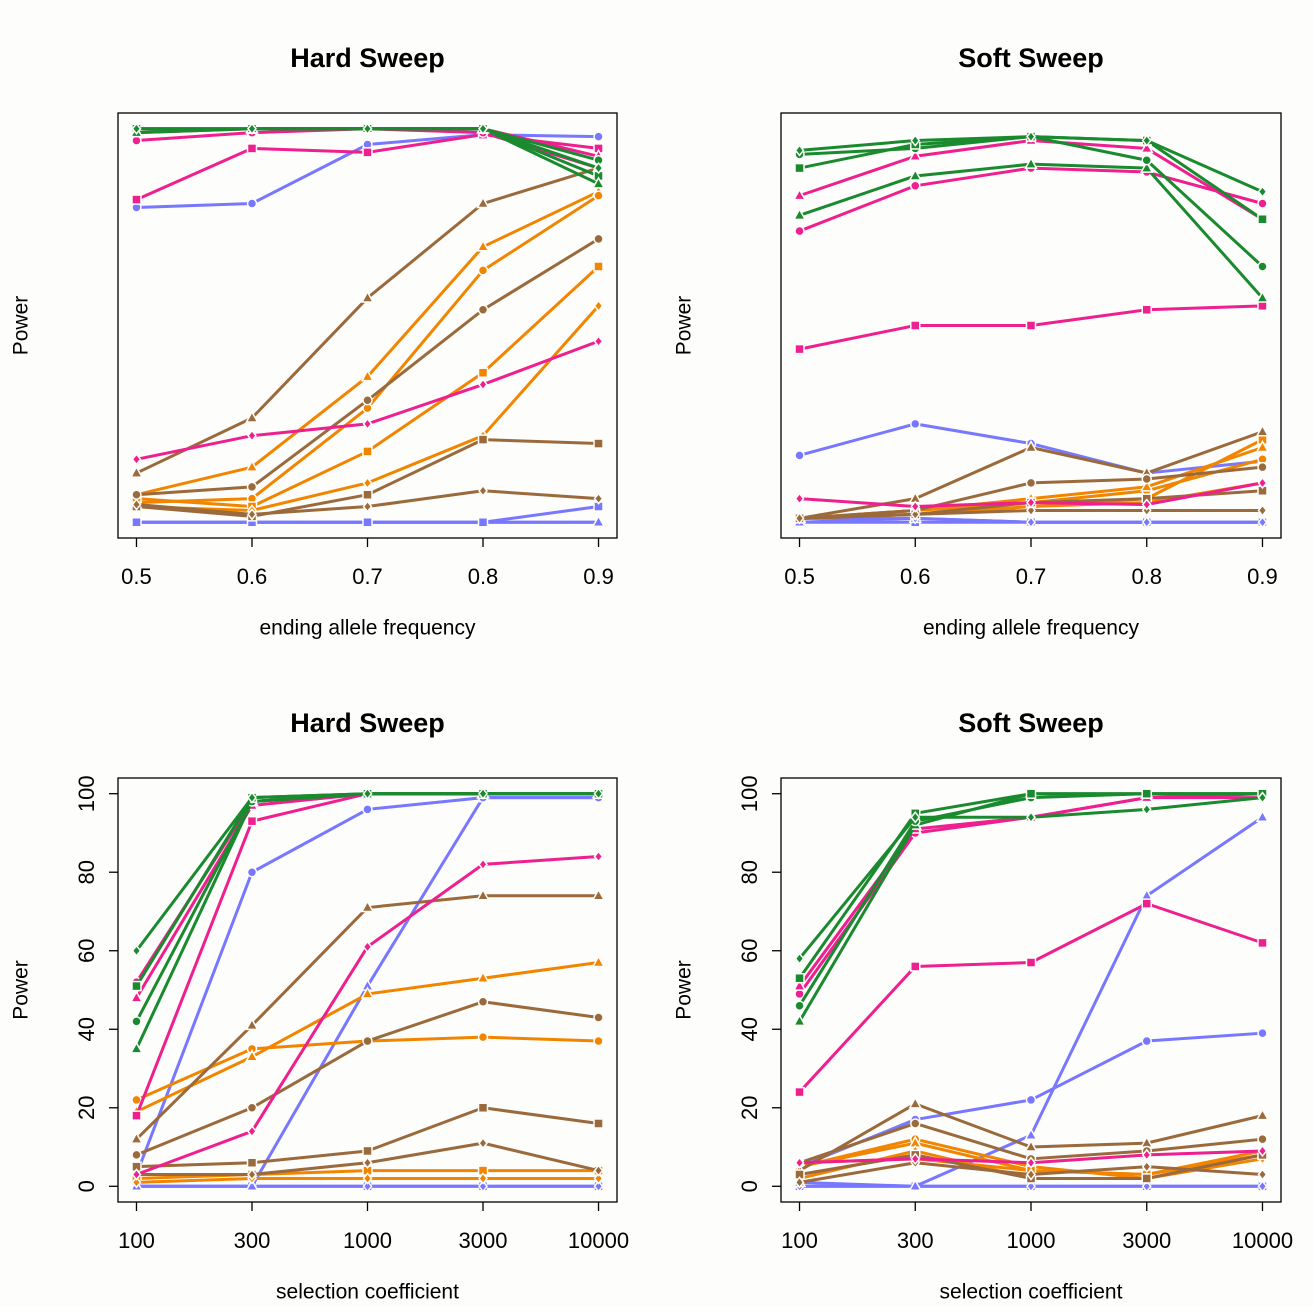  I want to click on x-axis-label: selection coefficient, so click(367, 1292).